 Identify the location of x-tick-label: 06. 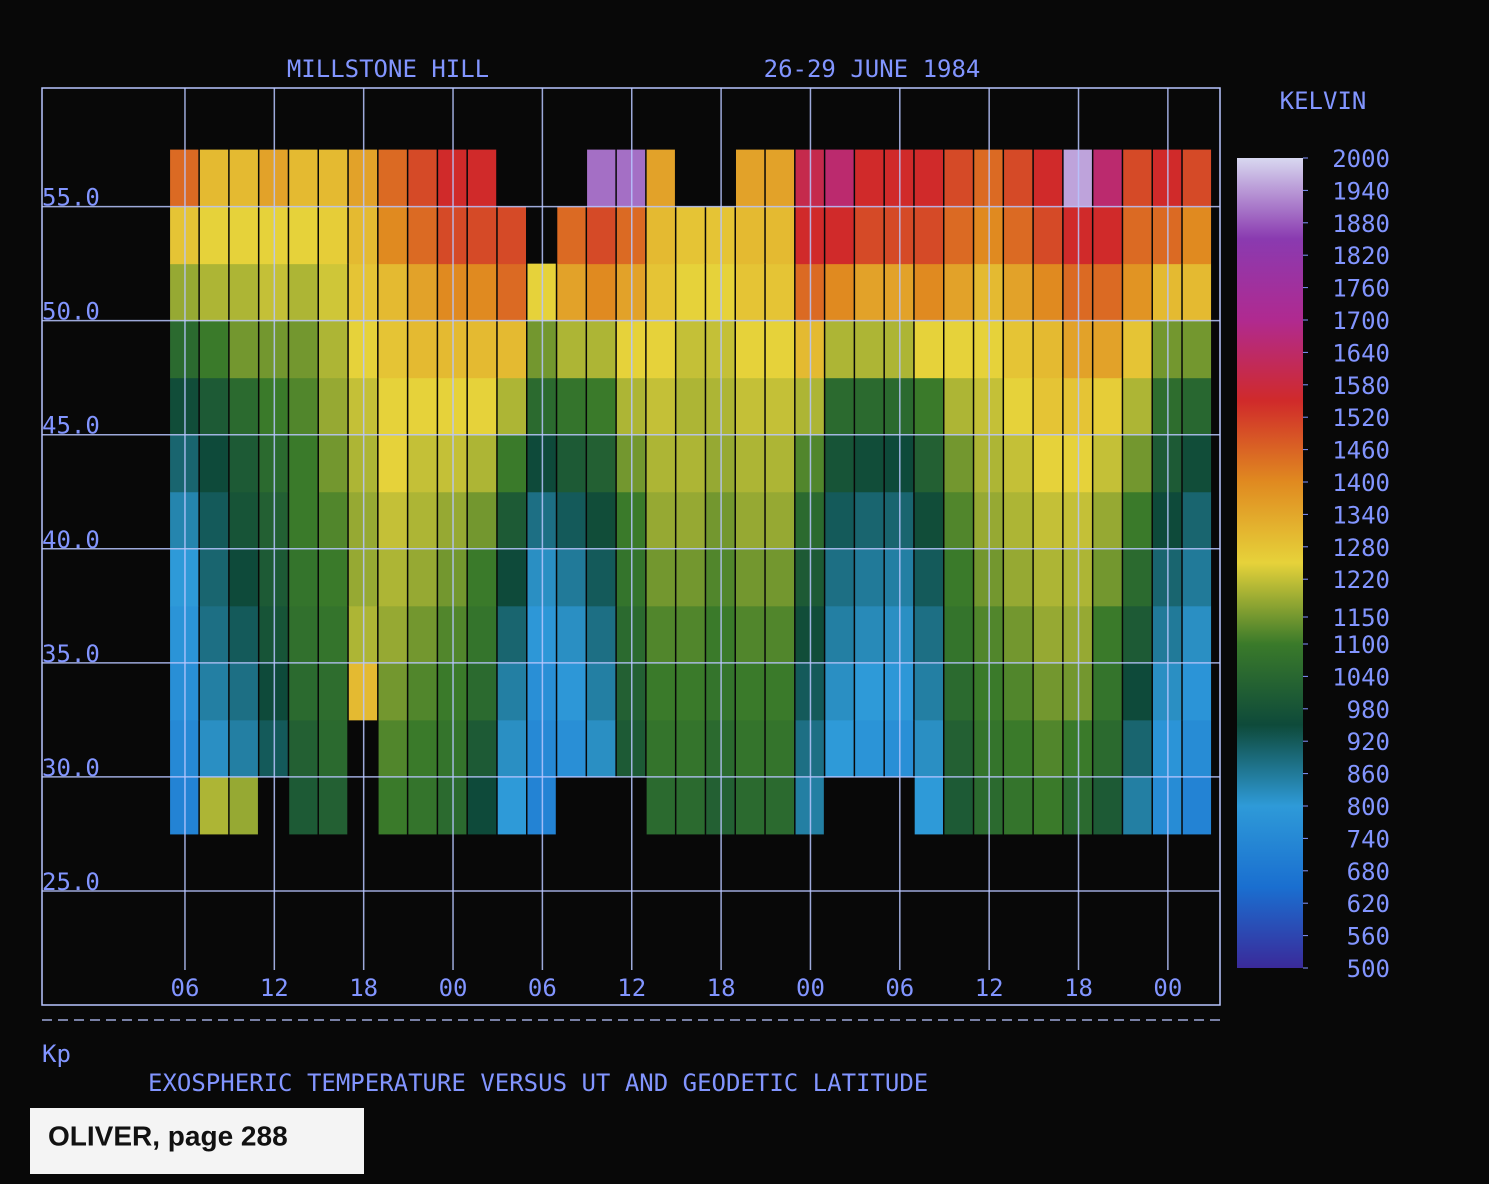
(899, 988).